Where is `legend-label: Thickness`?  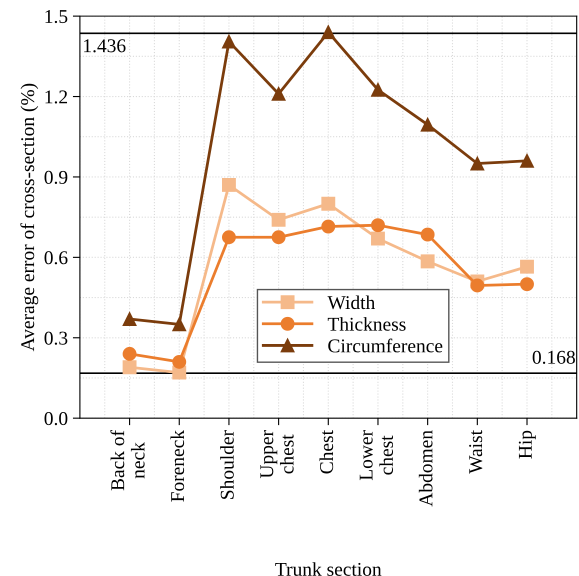
legend-label: Thickness is located at coordinates (367, 324).